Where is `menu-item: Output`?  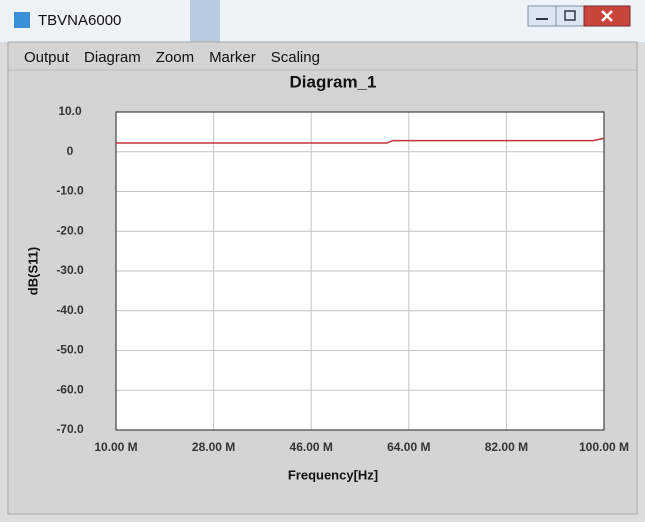 menu-item: Output is located at coordinates (47, 57).